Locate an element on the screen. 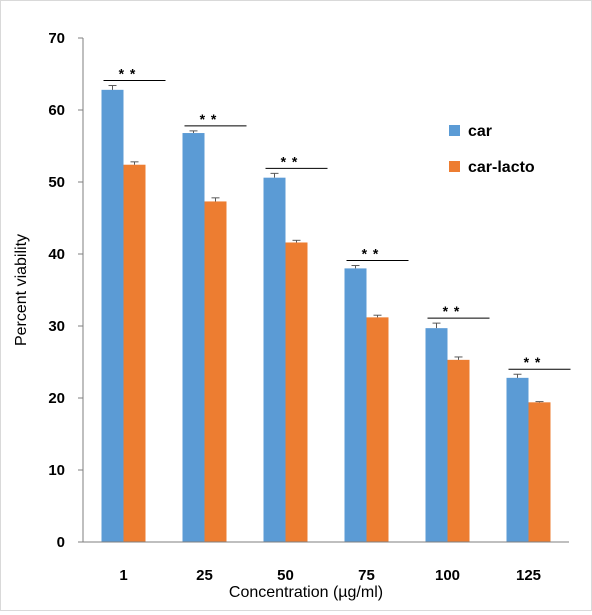 This screenshot has height=615, width=592. significance-label-75: * * is located at coordinates (371, 254).